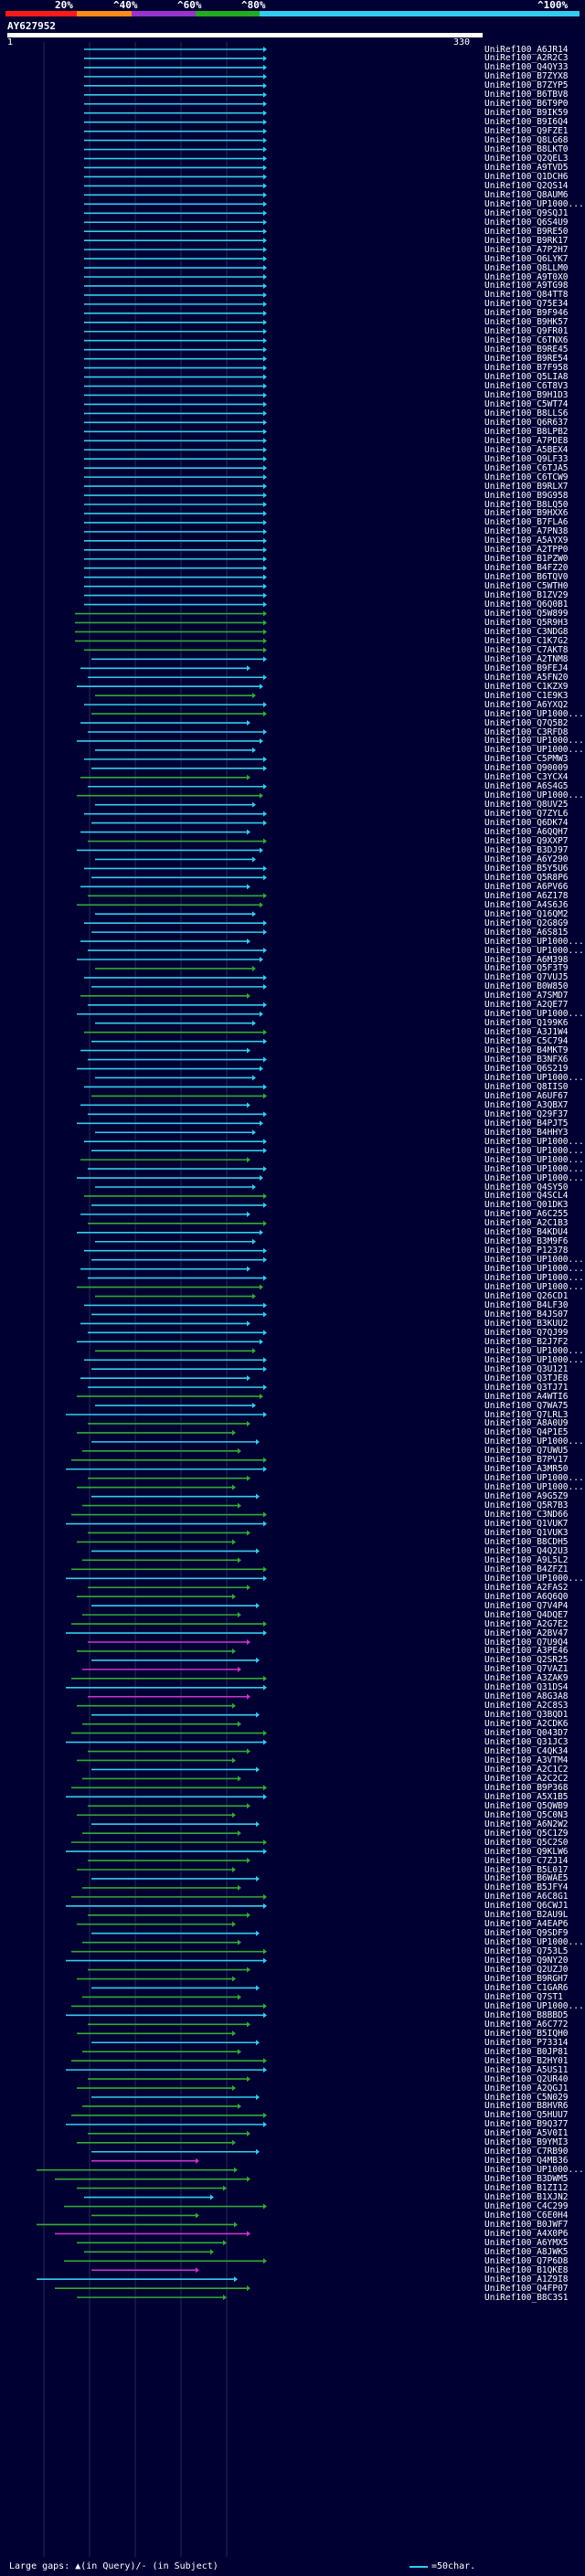  I want to click on hit-label: UniRef100_A3PE46, so click(527, 1651).